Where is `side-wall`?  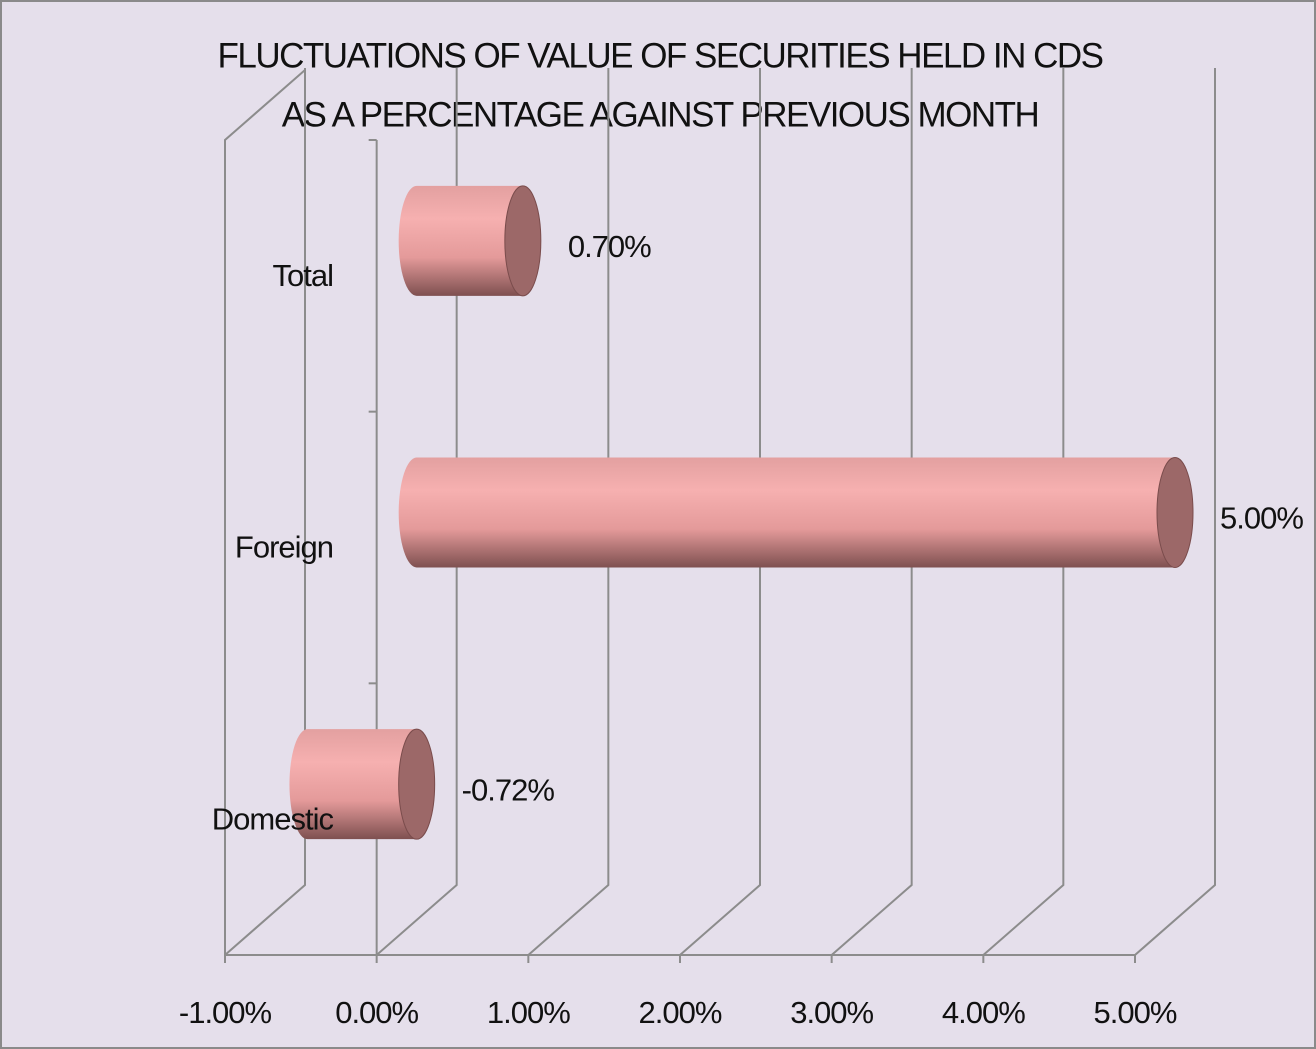 side-wall is located at coordinates (265, 512).